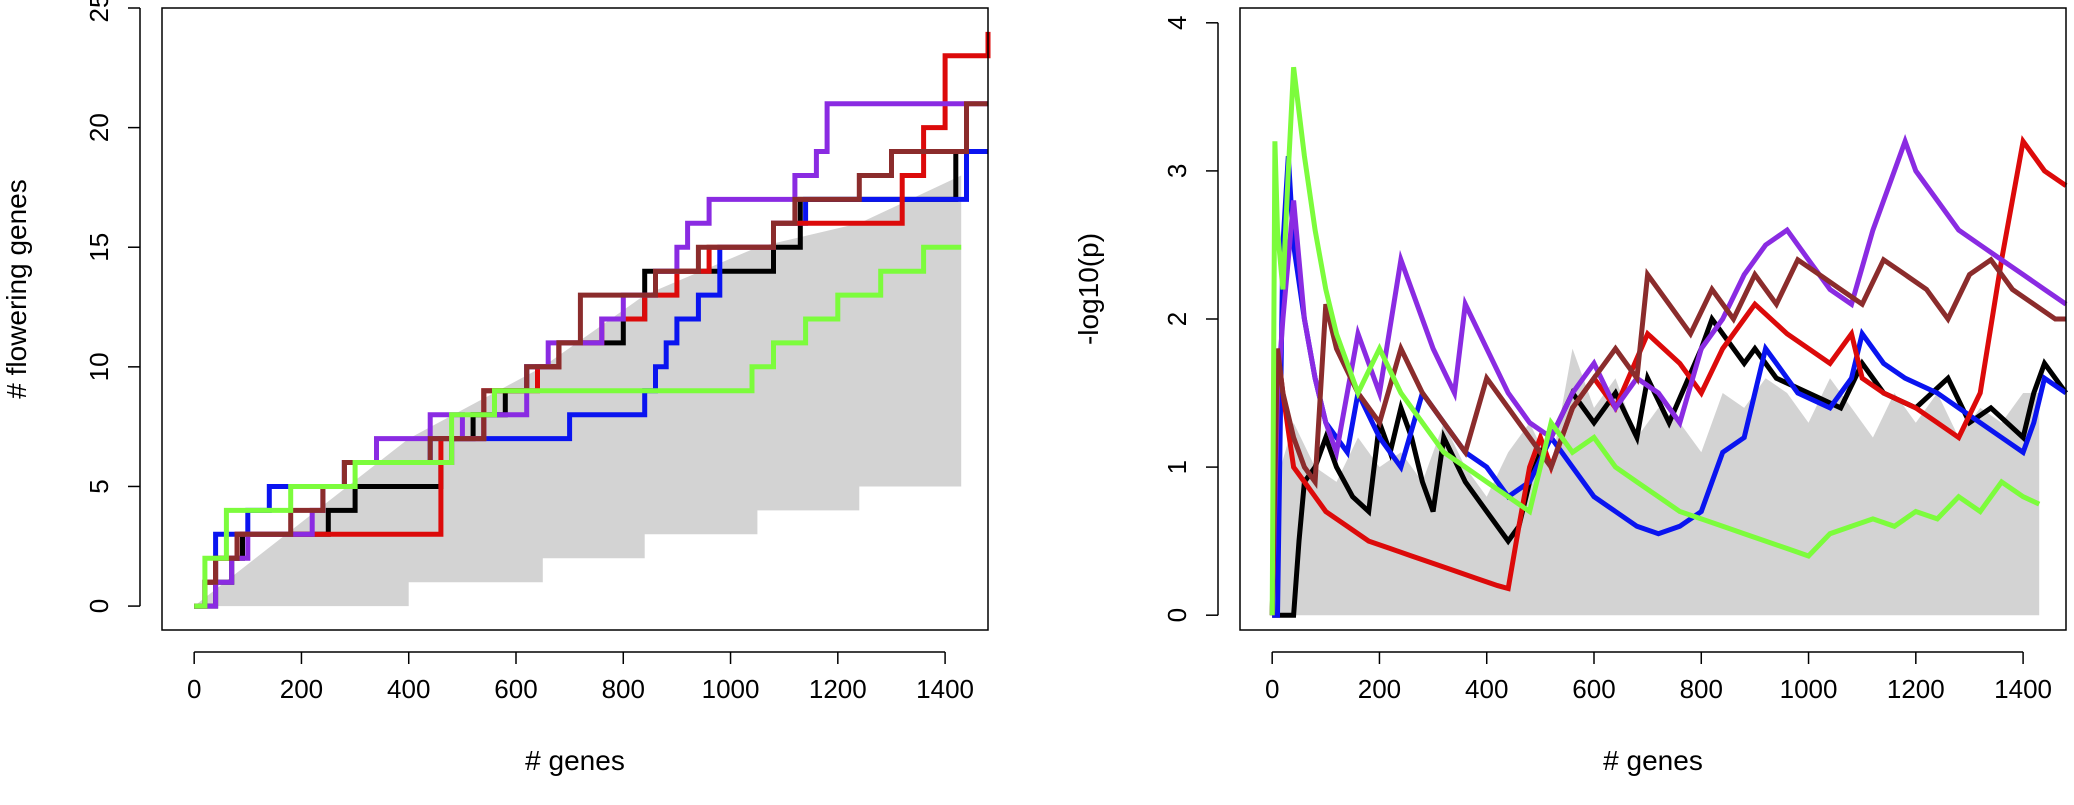  I want to click on y-tick-label: 3, so click(1177, 171).